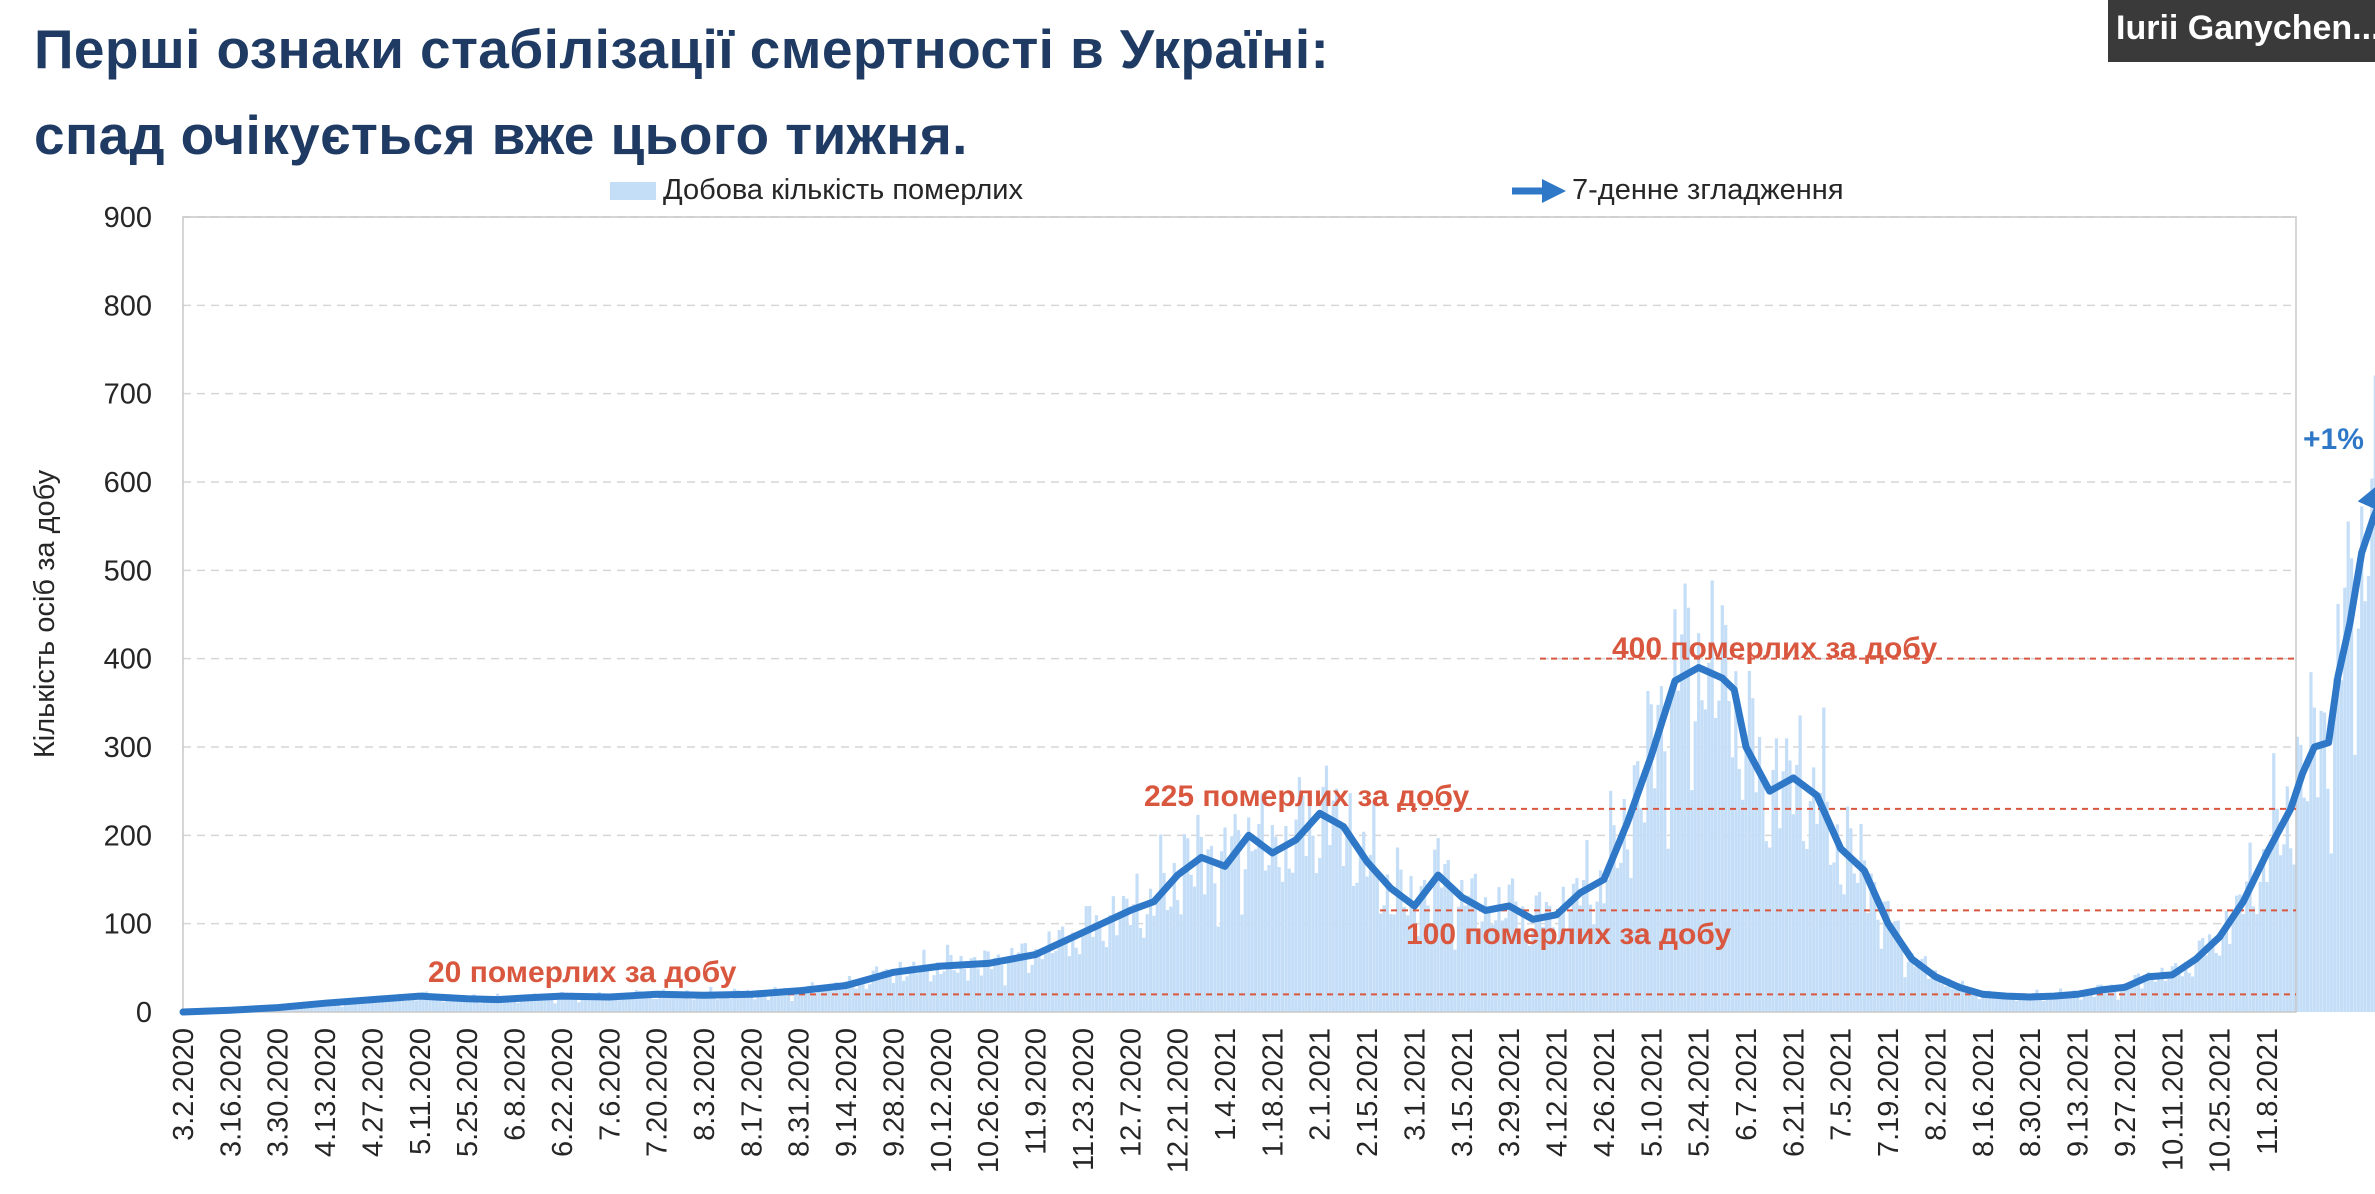 The image size is (2375, 1194). What do you see at coordinates (2173, 1099) in the screenshot?
I see `x-tick-label: 10.11.2021` at bounding box center [2173, 1099].